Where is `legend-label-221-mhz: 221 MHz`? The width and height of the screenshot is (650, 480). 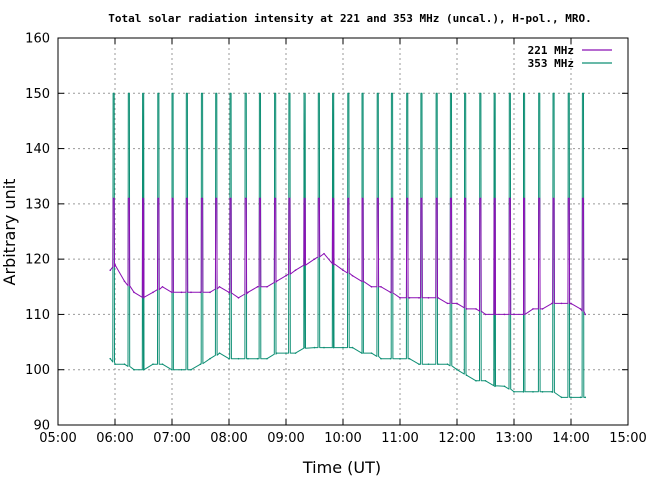
legend-label-221-mhz: 221 MHz is located at coordinates (551, 50).